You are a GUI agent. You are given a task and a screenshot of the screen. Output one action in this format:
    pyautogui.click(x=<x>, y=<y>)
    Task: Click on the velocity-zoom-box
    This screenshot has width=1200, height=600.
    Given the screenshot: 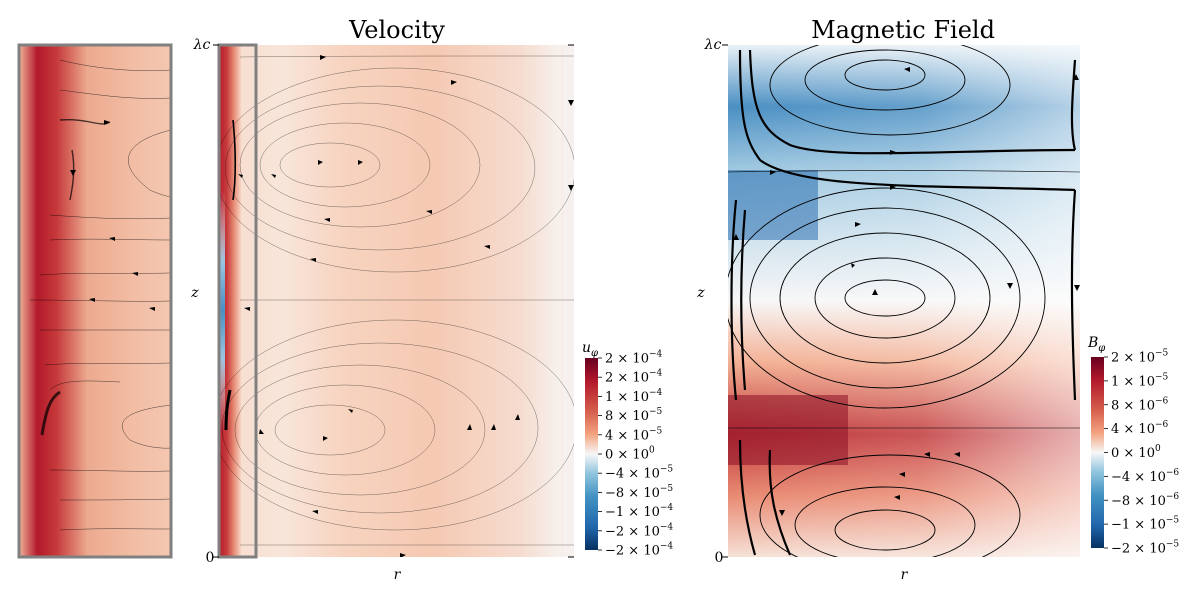 What is the action you would take?
    pyautogui.click(x=237, y=301)
    